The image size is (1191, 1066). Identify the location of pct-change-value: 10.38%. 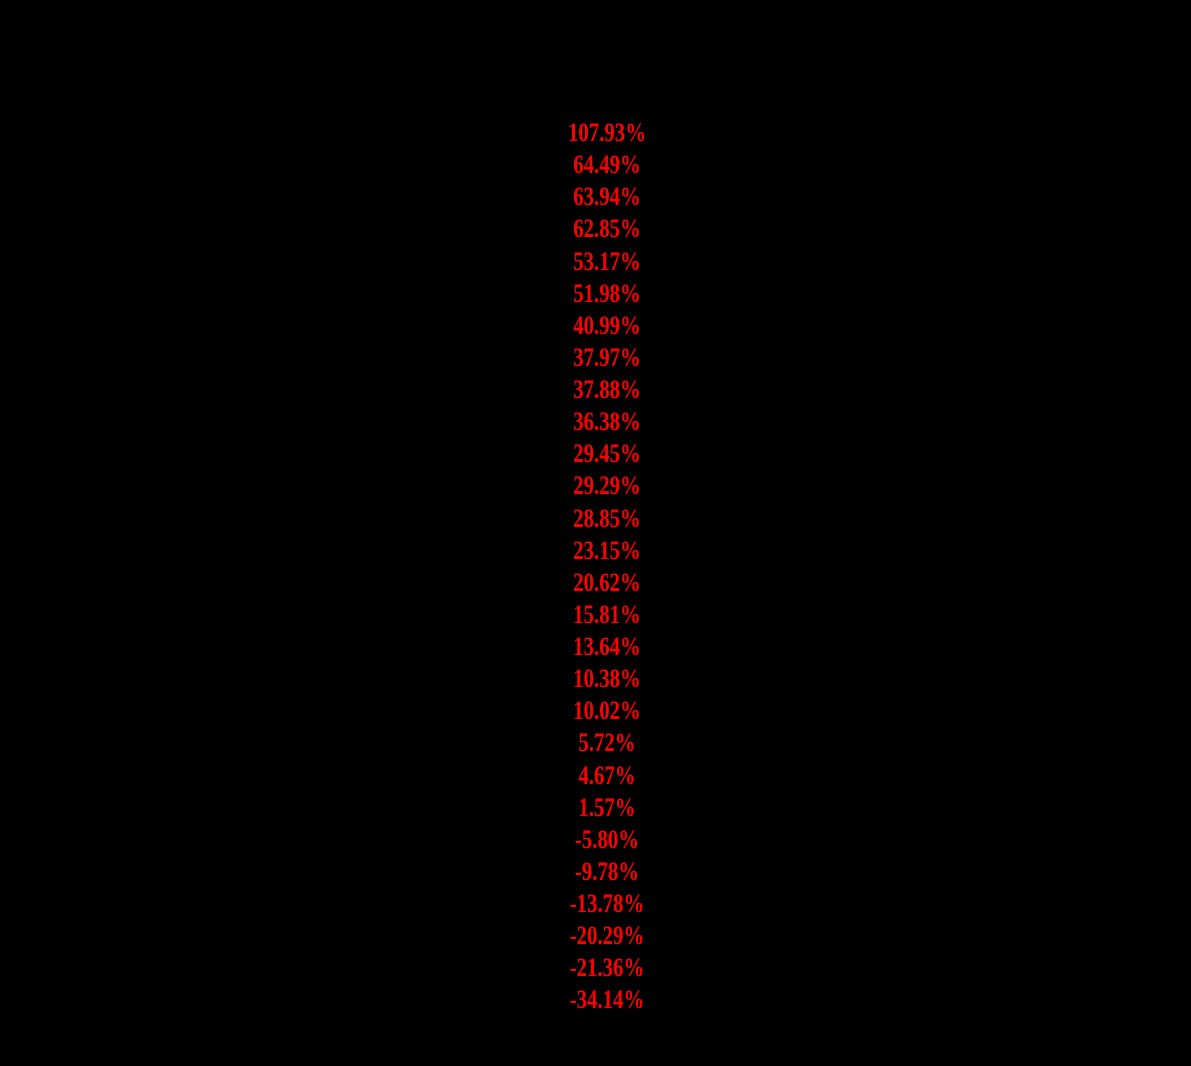
(607, 679).